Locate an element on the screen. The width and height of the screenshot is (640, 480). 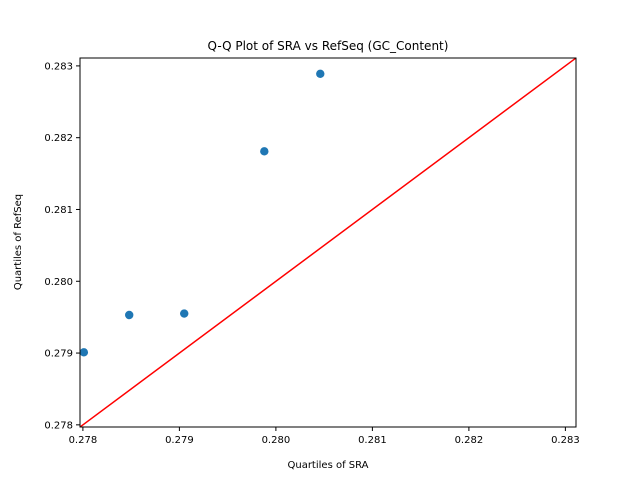
x-tick-label: 0.281 is located at coordinates (372, 440).